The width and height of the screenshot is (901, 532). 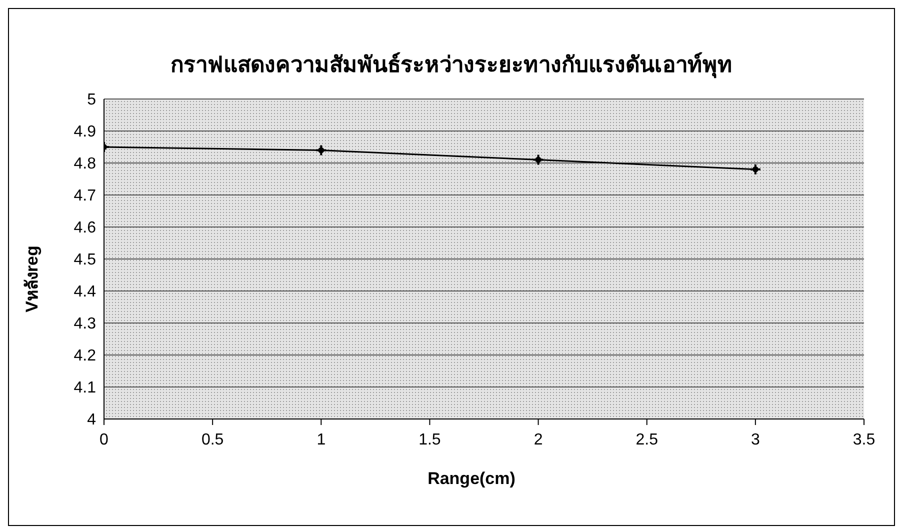 I want to click on x-tick-label: 1.5, so click(x=429, y=439).